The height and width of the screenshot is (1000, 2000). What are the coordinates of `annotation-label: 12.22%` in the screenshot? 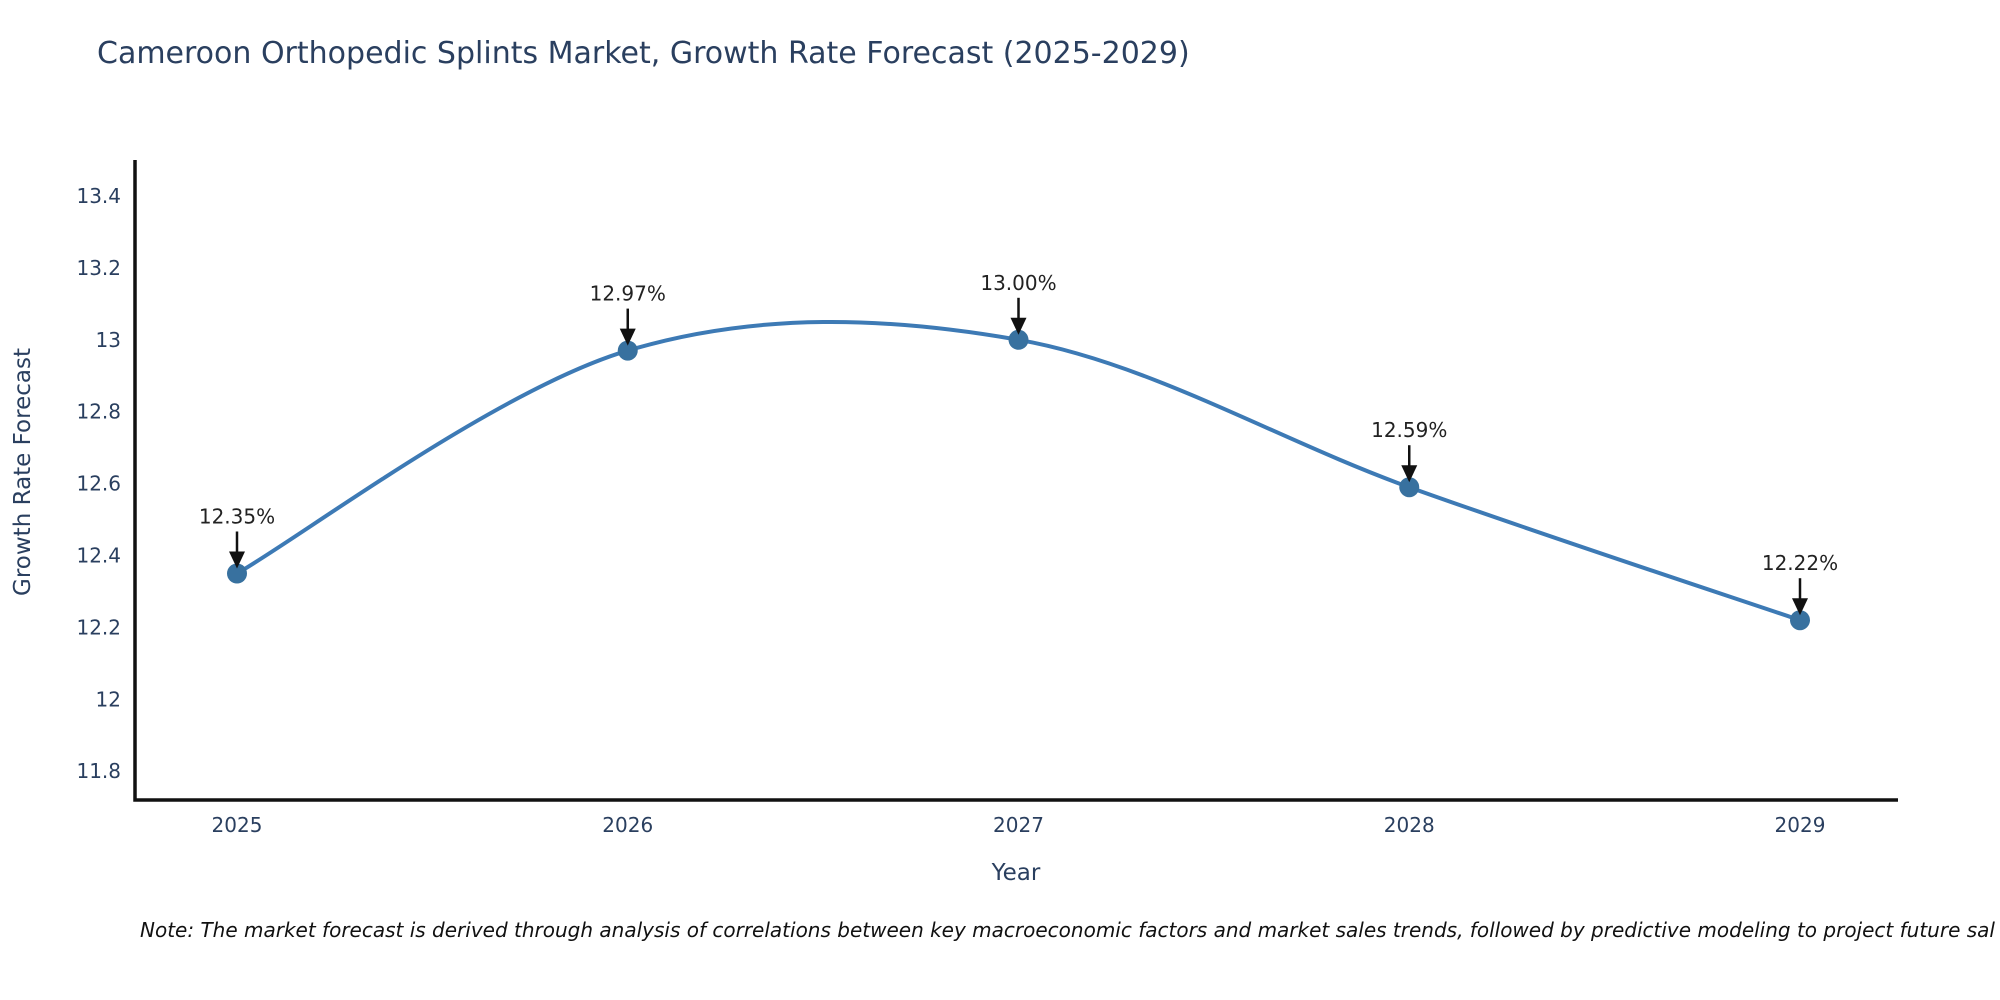 It's located at (1800, 563).